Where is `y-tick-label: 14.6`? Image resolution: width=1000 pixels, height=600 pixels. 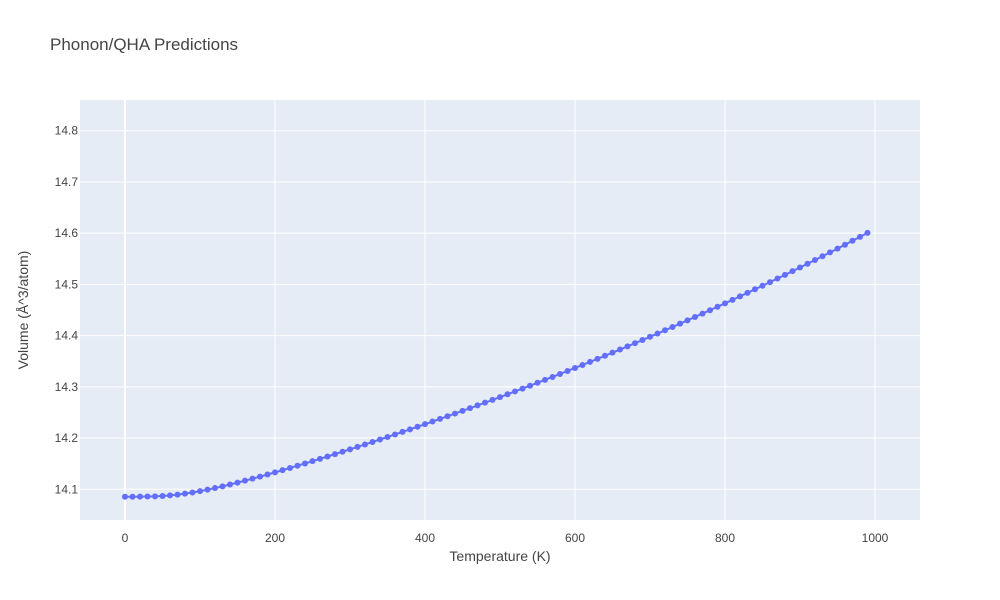 y-tick-label: 14.6 is located at coordinates (67, 233).